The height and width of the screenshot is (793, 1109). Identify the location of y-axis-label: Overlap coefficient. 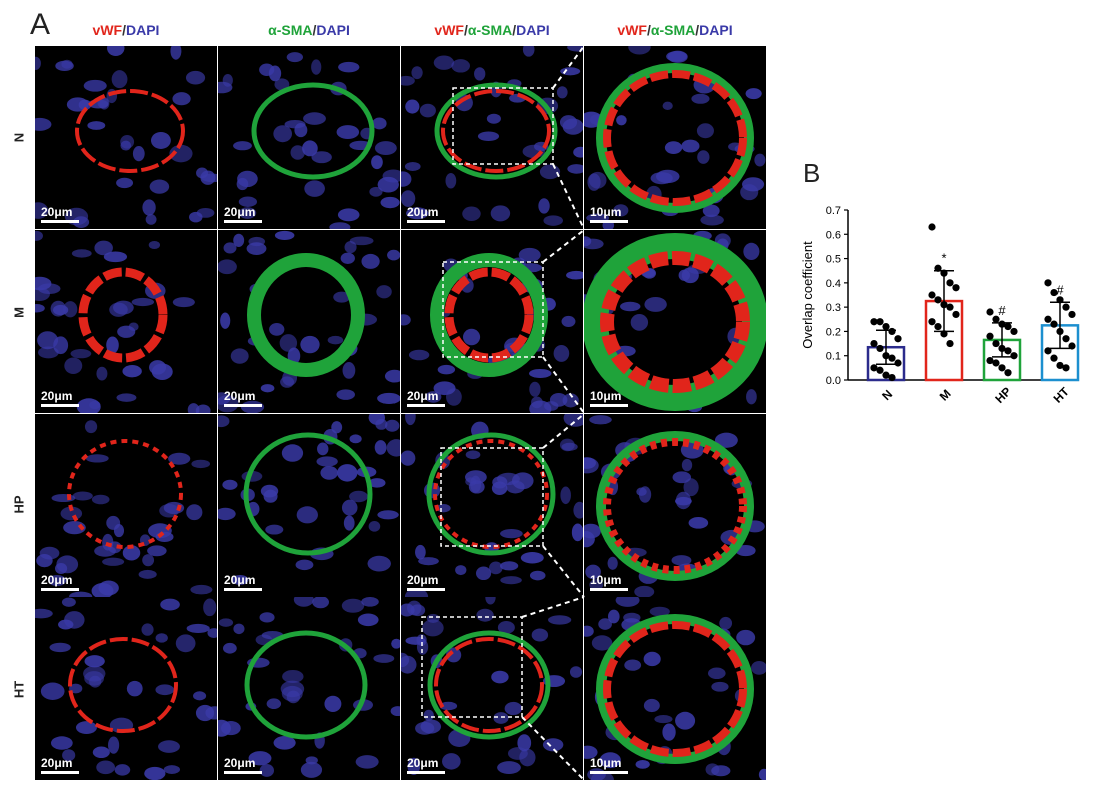
(807, 295).